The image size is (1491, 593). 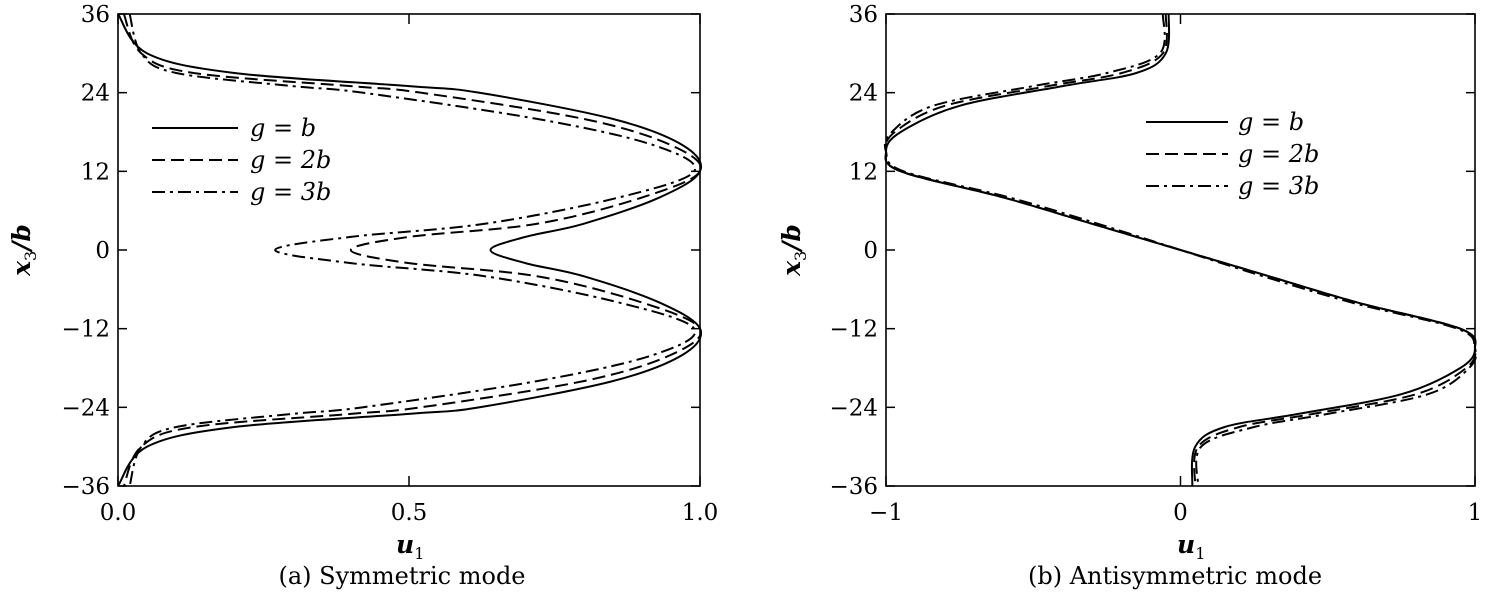 What do you see at coordinates (886, 513) in the screenshot?
I see `x-tick-label: −1` at bounding box center [886, 513].